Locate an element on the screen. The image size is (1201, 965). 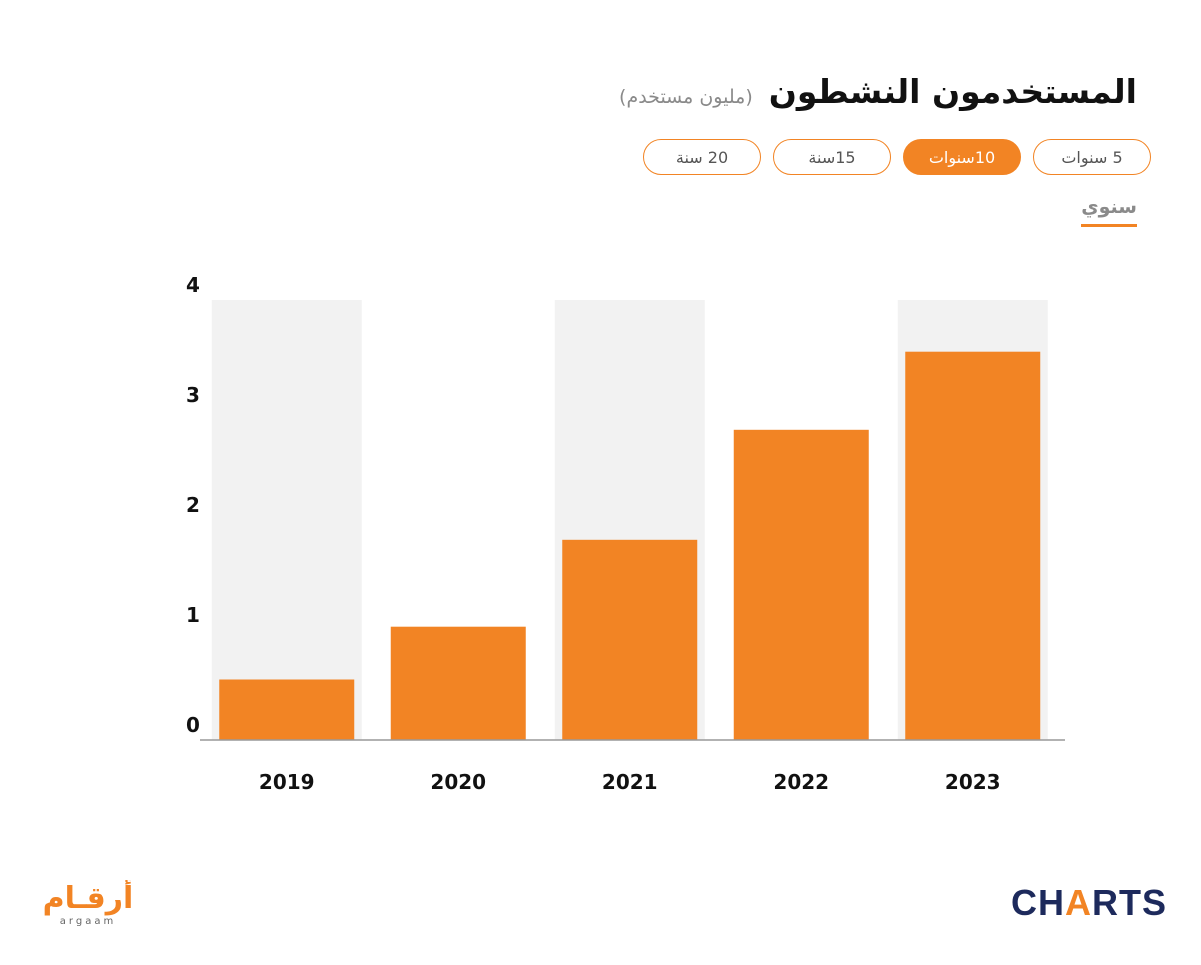
charts-logo: CHARTS is located at coordinates (1089, 902).